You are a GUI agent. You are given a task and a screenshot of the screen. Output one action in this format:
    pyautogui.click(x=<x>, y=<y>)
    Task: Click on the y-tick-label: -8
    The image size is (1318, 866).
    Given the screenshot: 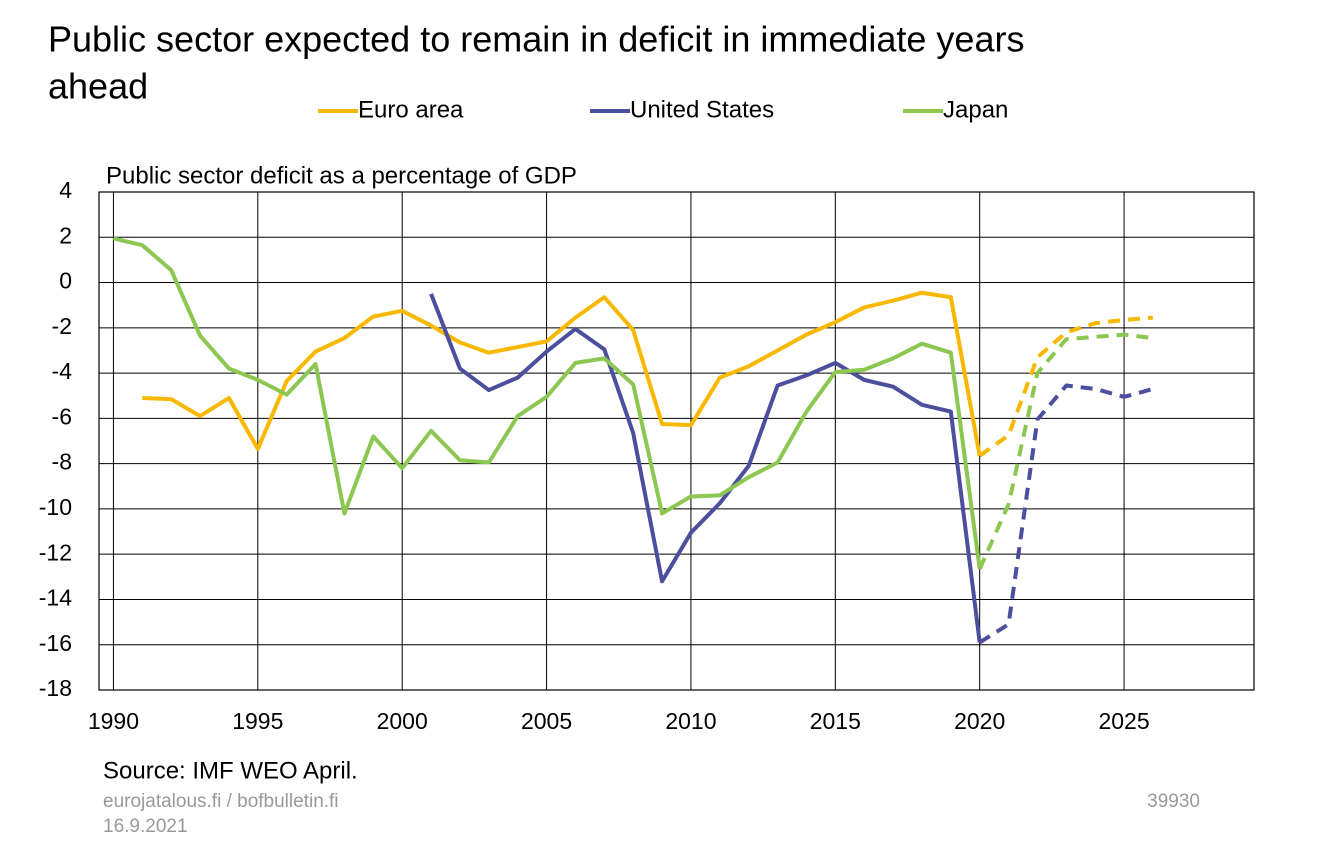 What is the action you would take?
    pyautogui.click(x=62, y=462)
    